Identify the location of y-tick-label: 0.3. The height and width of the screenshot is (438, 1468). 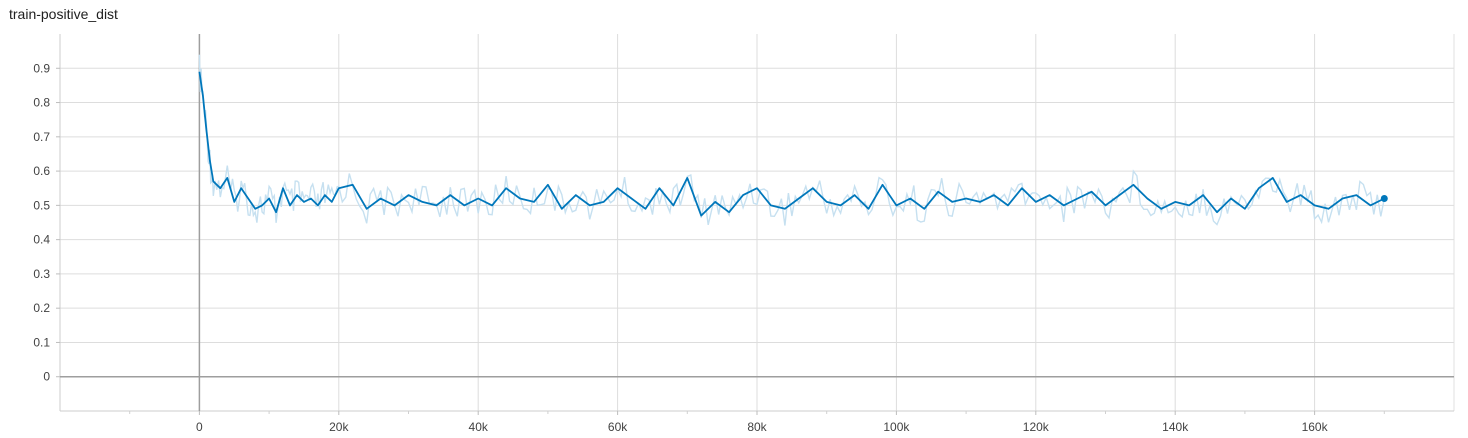
(41, 274).